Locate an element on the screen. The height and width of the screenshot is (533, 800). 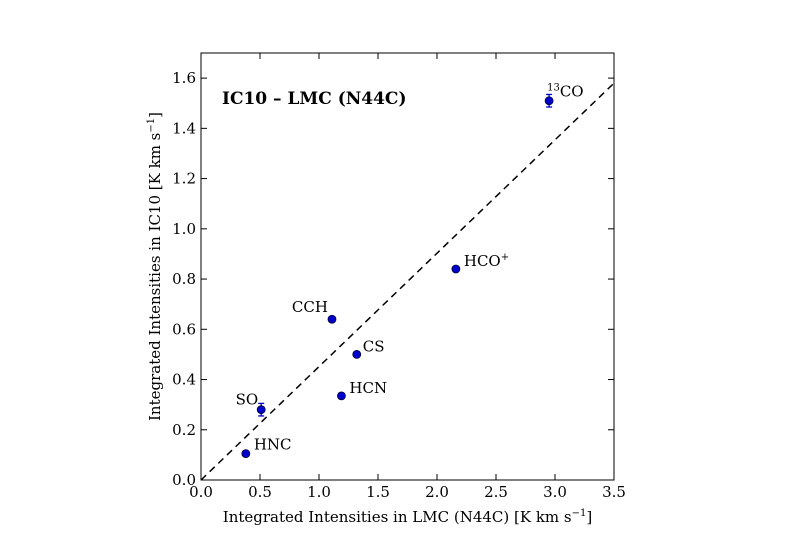
point-label: HNC is located at coordinates (273, 445).